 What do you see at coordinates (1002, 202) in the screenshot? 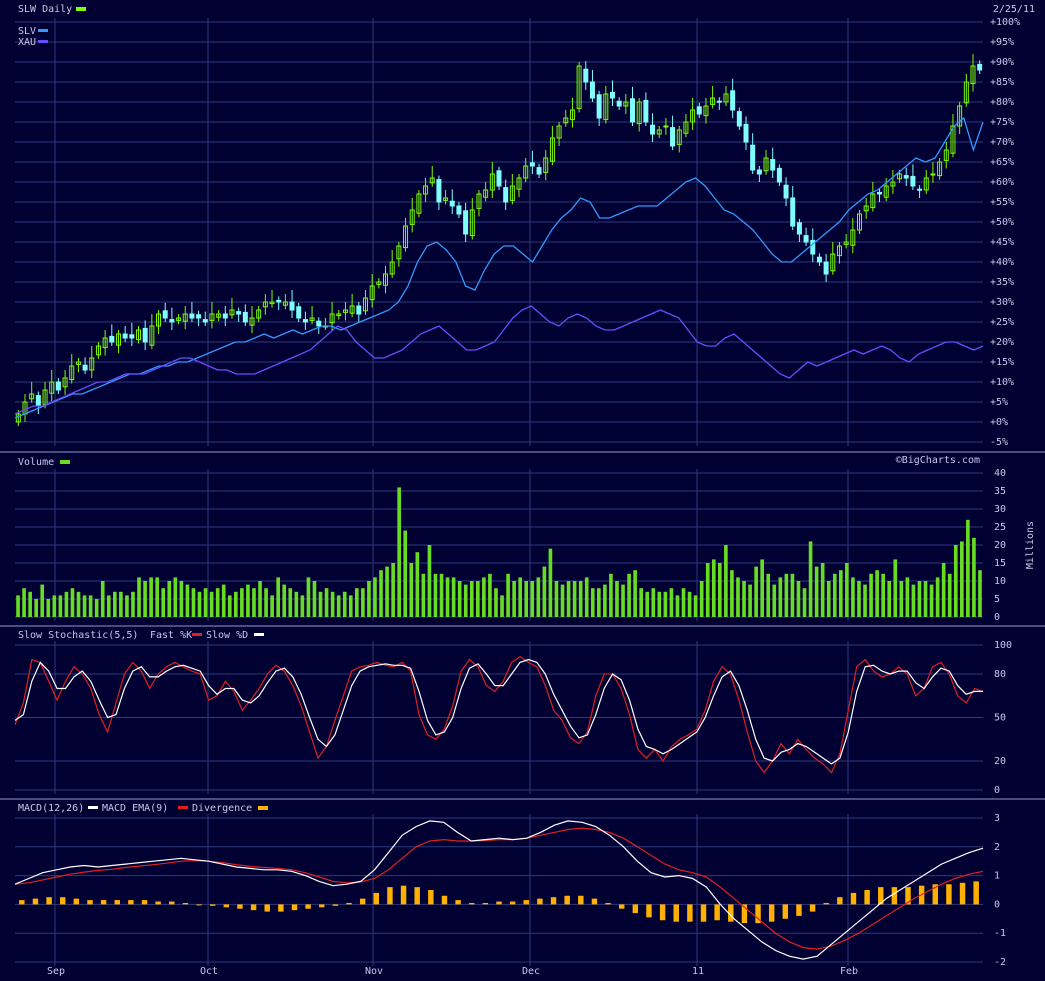
I see `price-tick-label: +55%` at bounding box center [1002, 202].